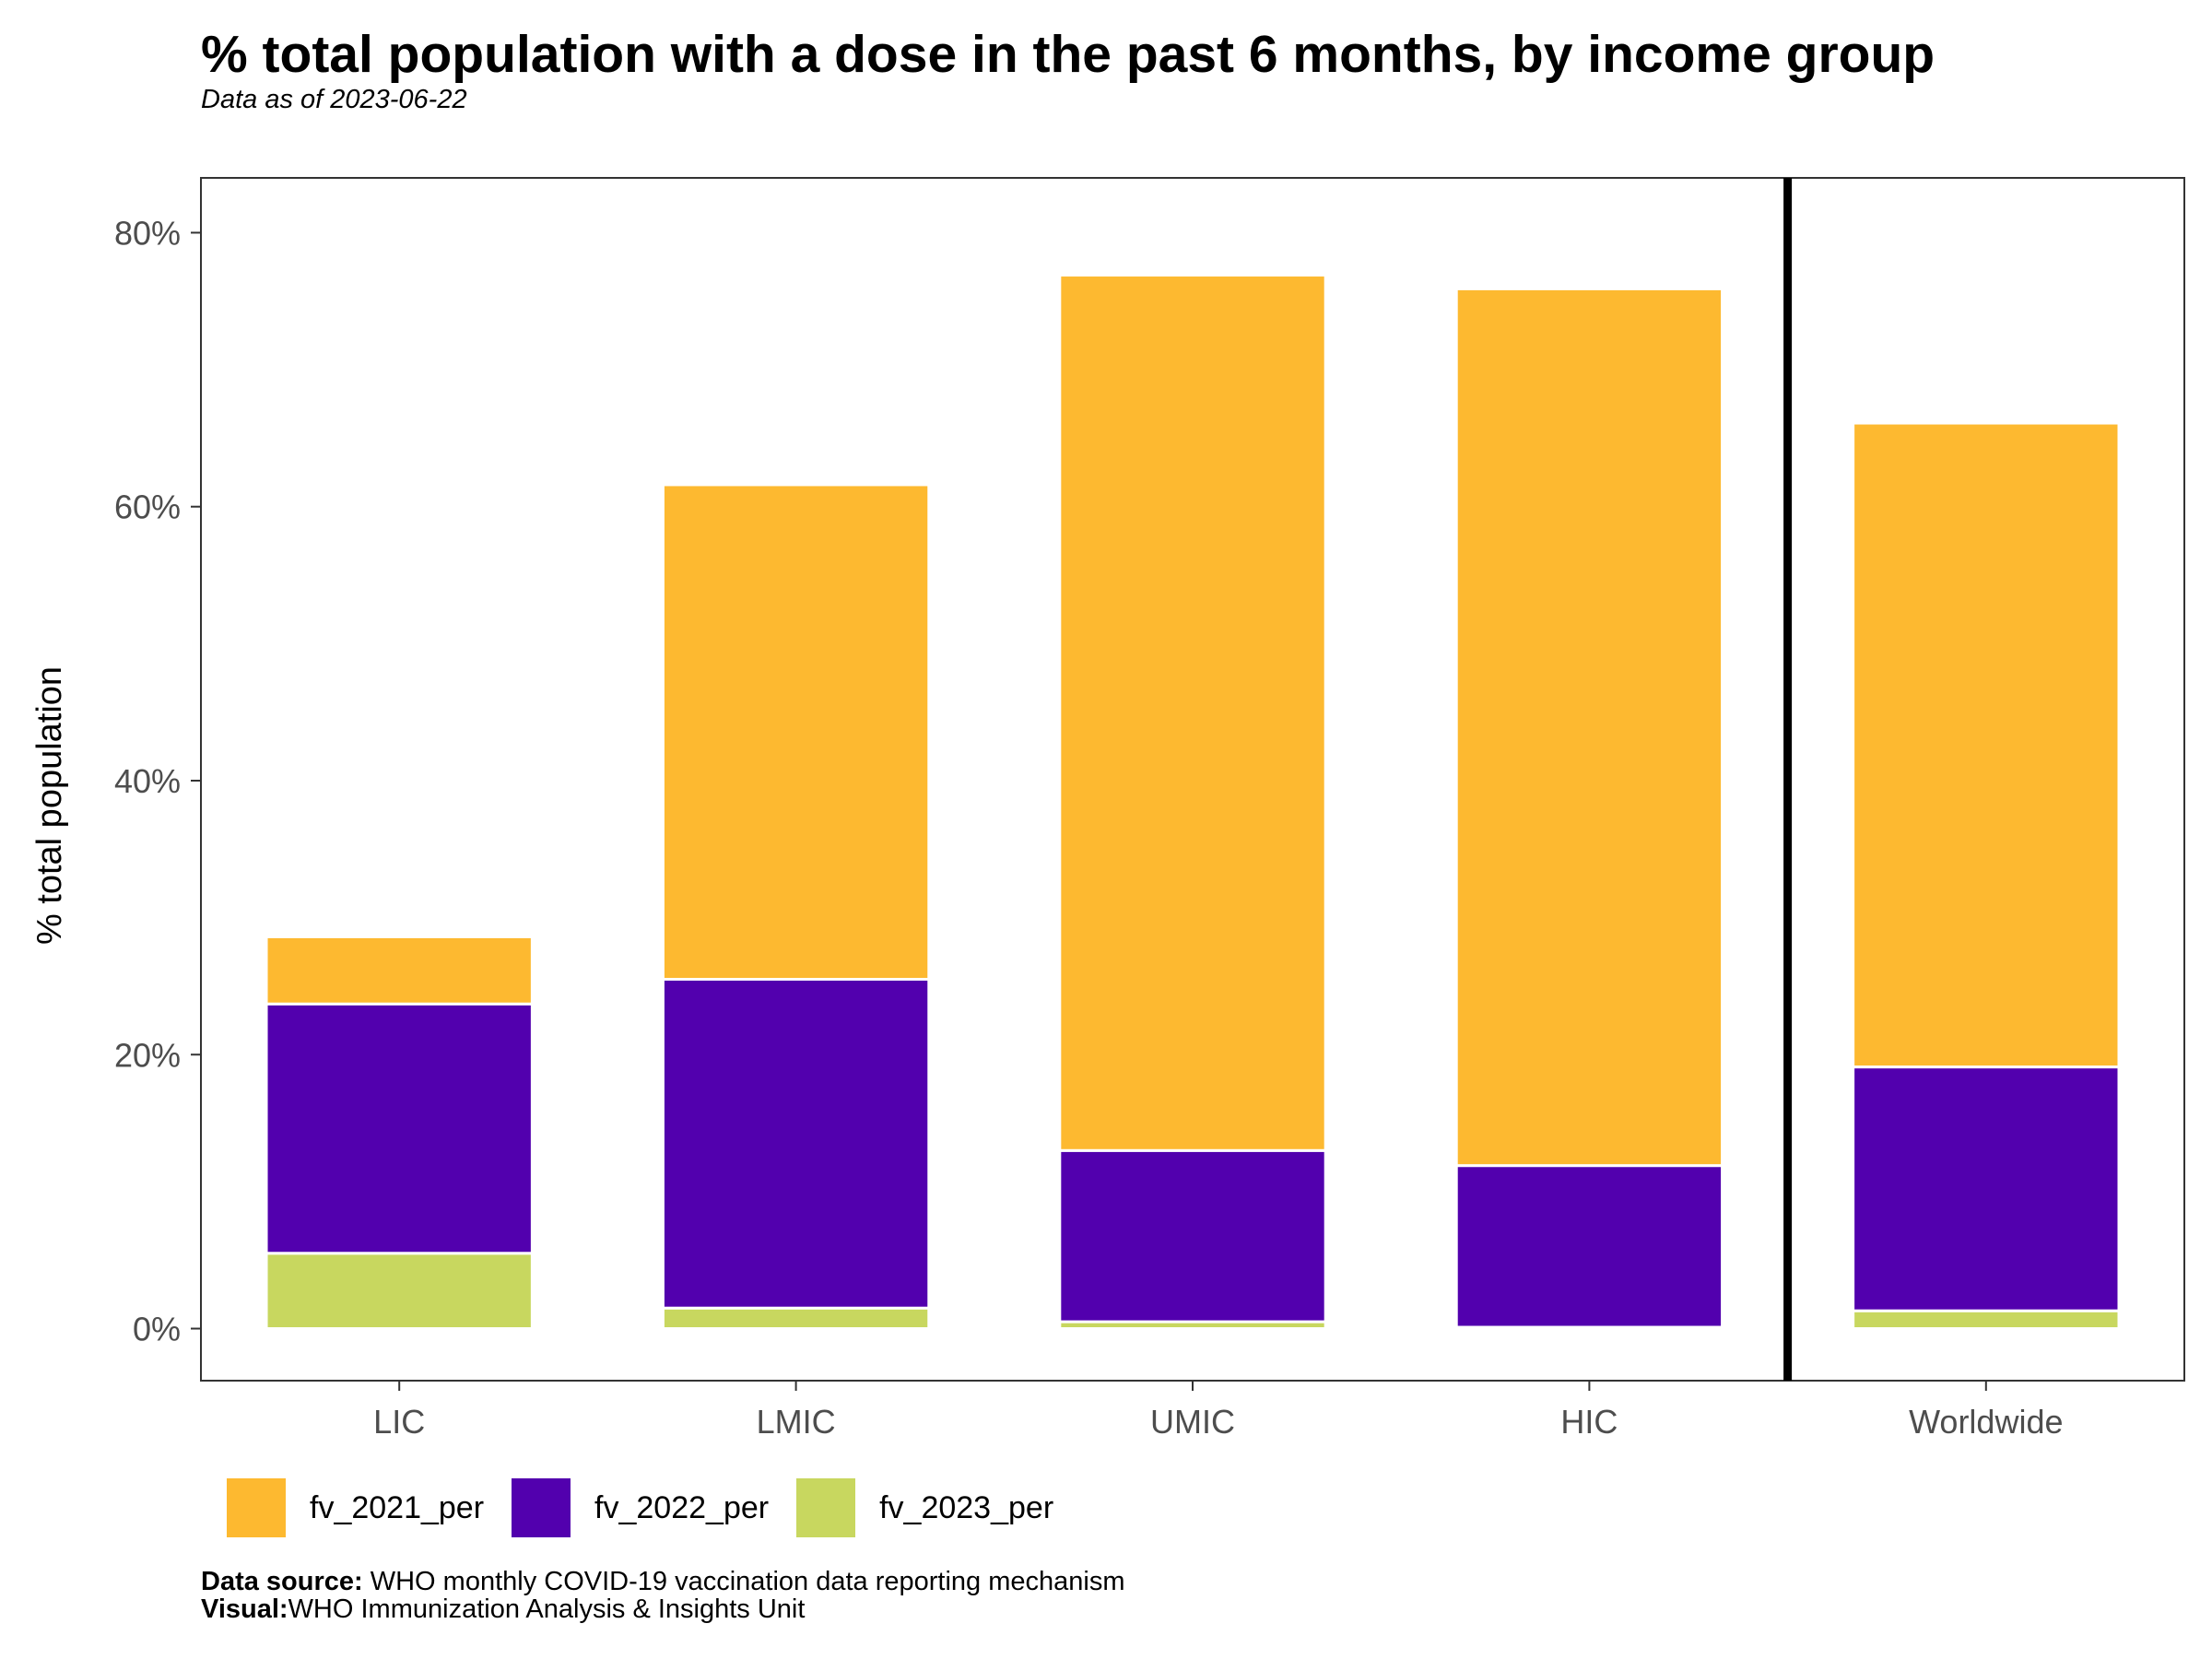 The width and height of the screenshot is (2212, 1659). What do you see at coordinates (1192, 1236) in the screenshot?
I see `bar-umic-fv-2022-per` at bounding box center [1192, 1236].